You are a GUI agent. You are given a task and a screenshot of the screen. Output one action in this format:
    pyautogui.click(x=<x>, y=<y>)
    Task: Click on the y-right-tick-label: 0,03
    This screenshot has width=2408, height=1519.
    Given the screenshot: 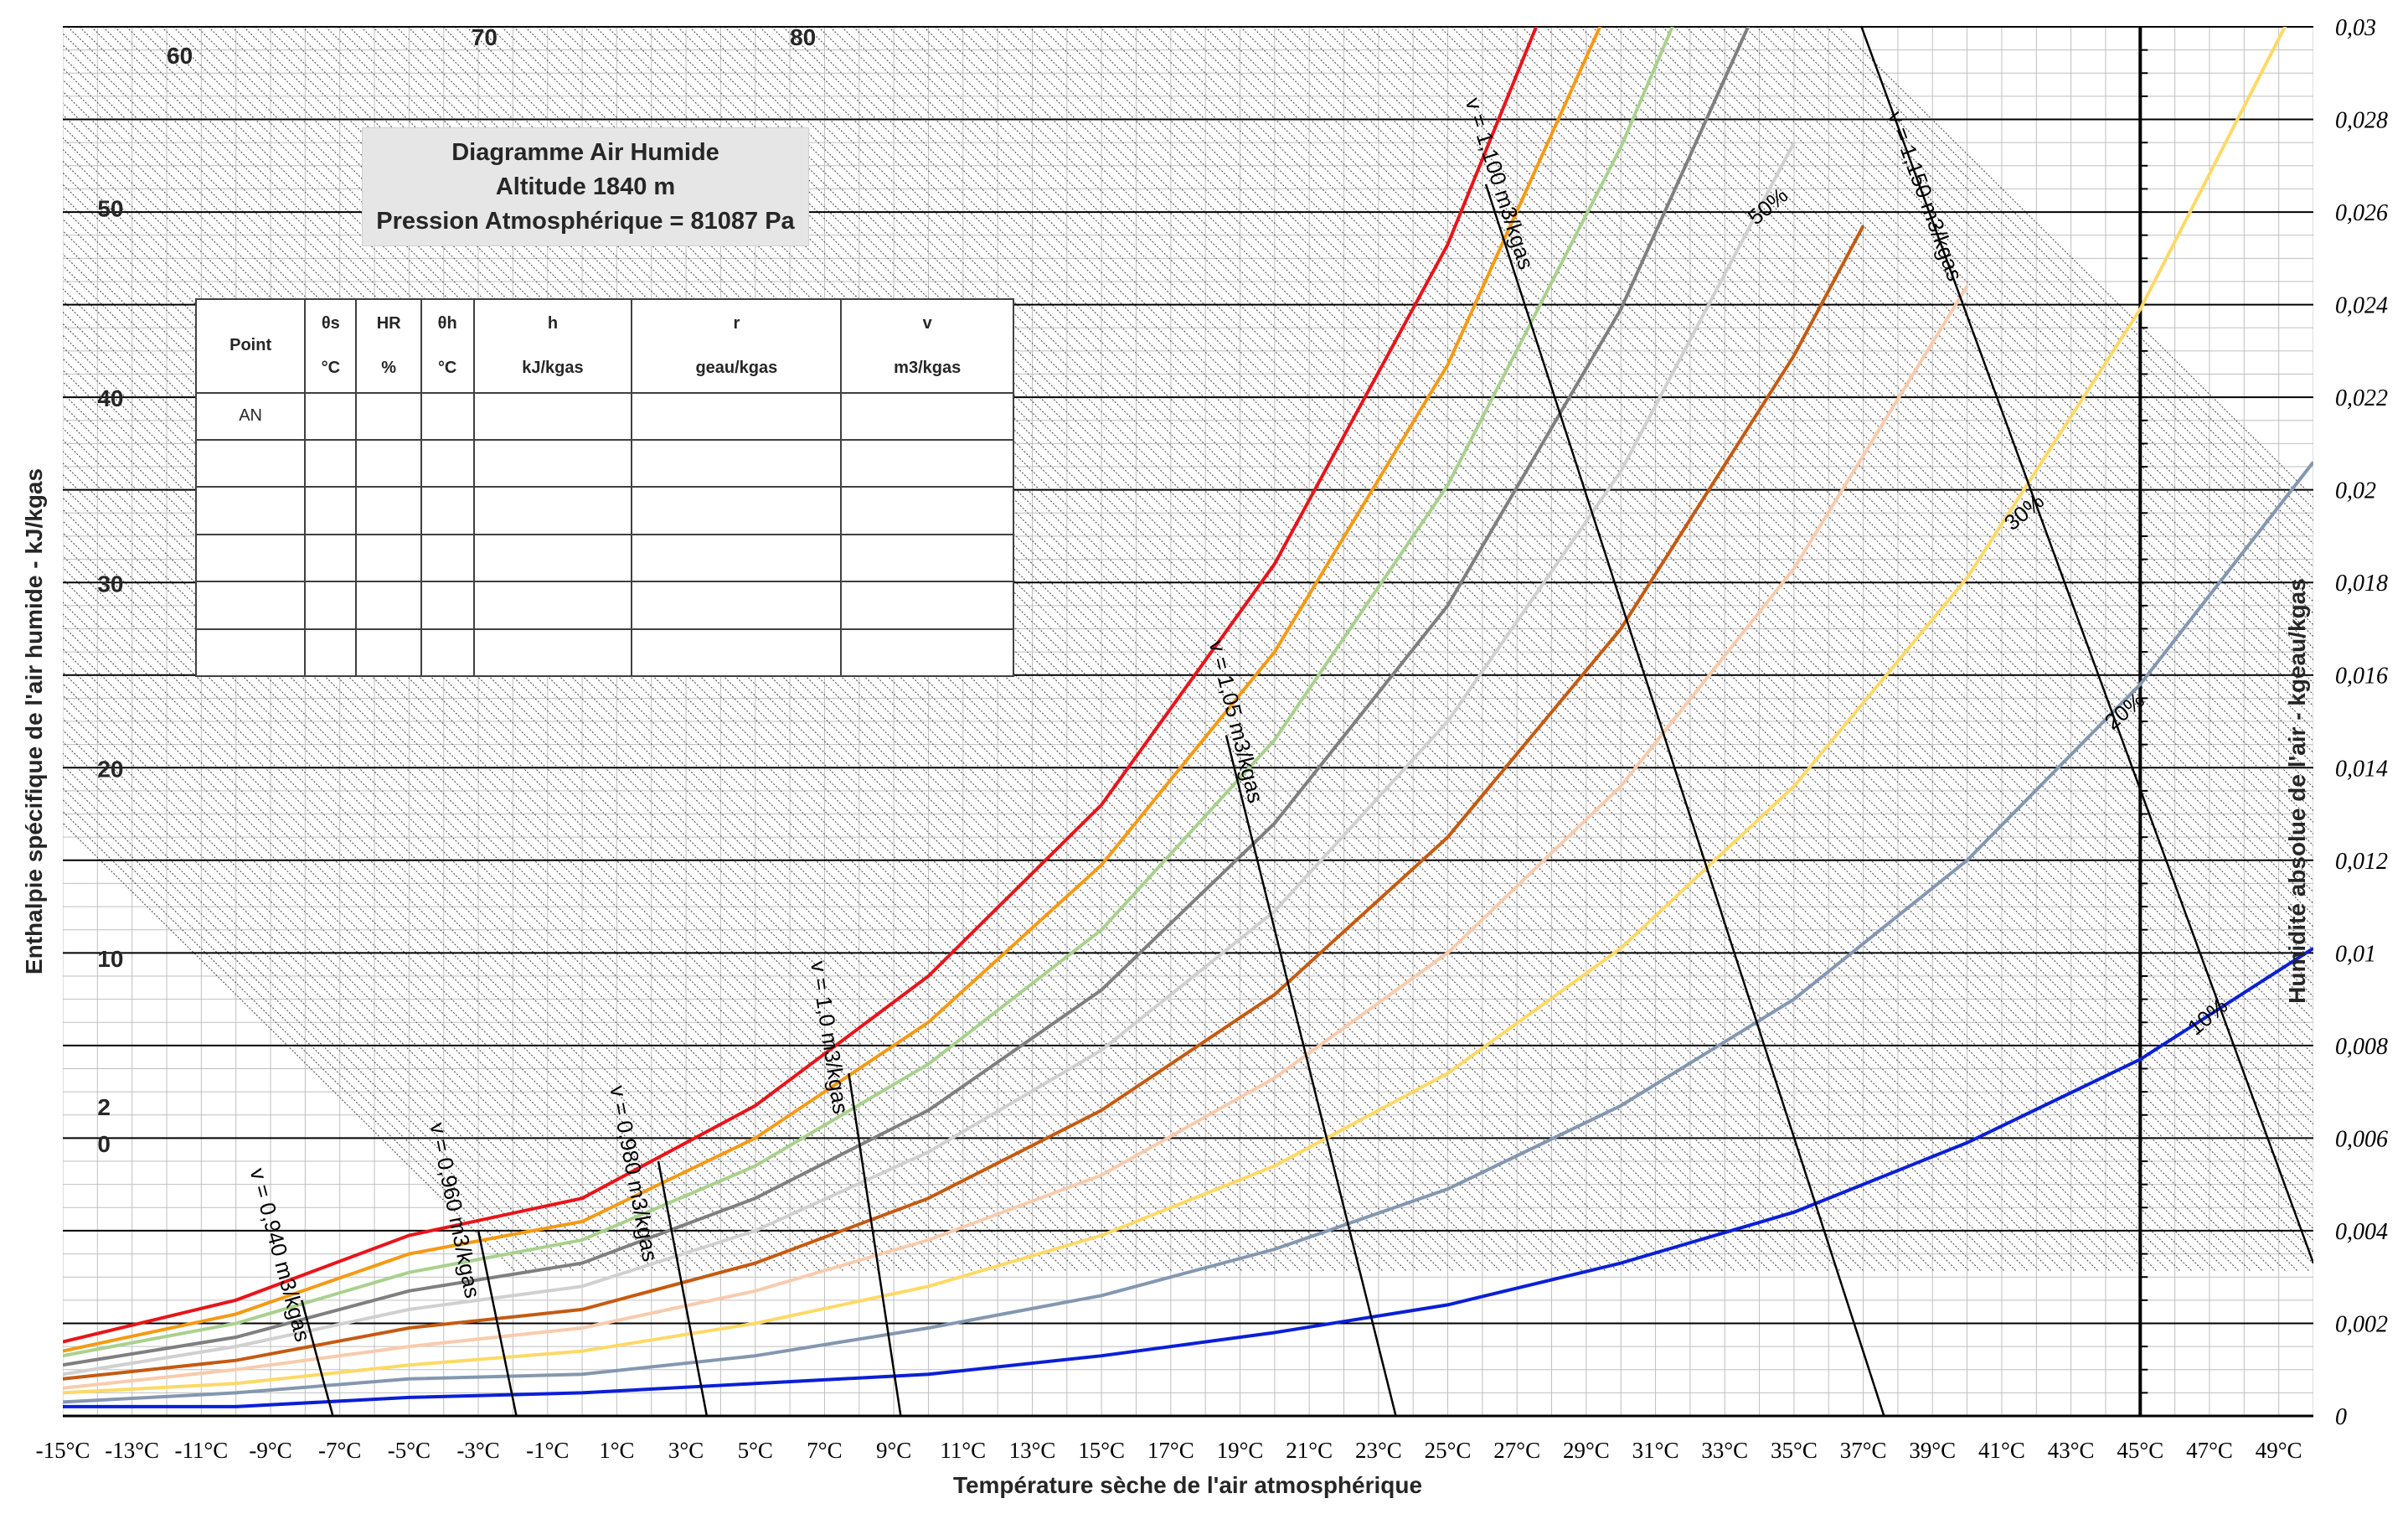 What is the action you would take?
    pyautogui.click(x=2355, y=28)
    